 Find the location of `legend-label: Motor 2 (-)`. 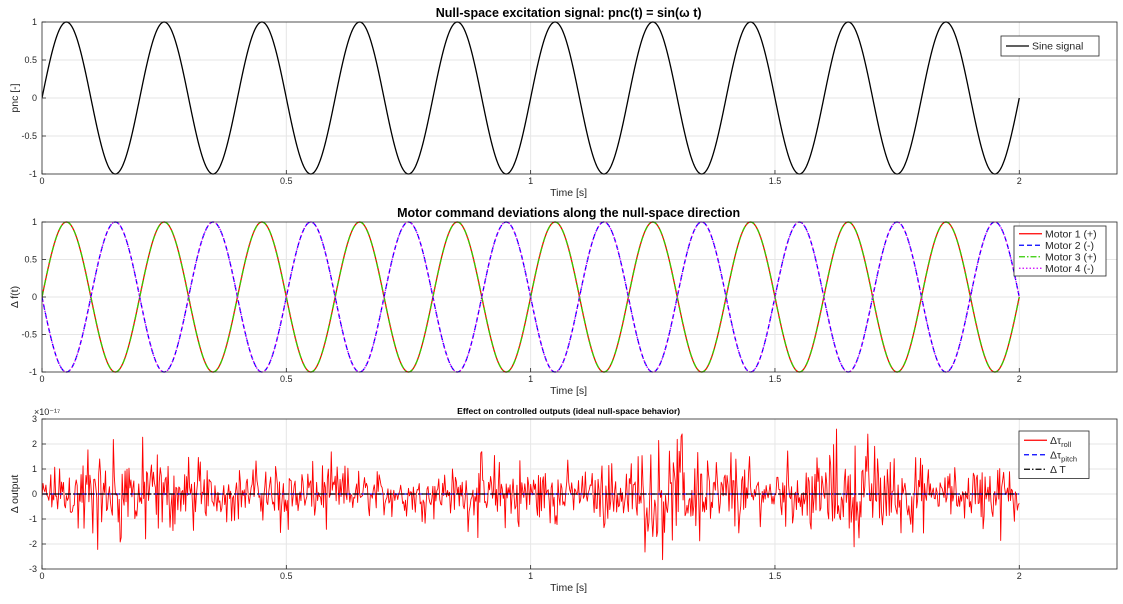

legend-label: Motor 2 (-) is located at coordinates (1069, 246).